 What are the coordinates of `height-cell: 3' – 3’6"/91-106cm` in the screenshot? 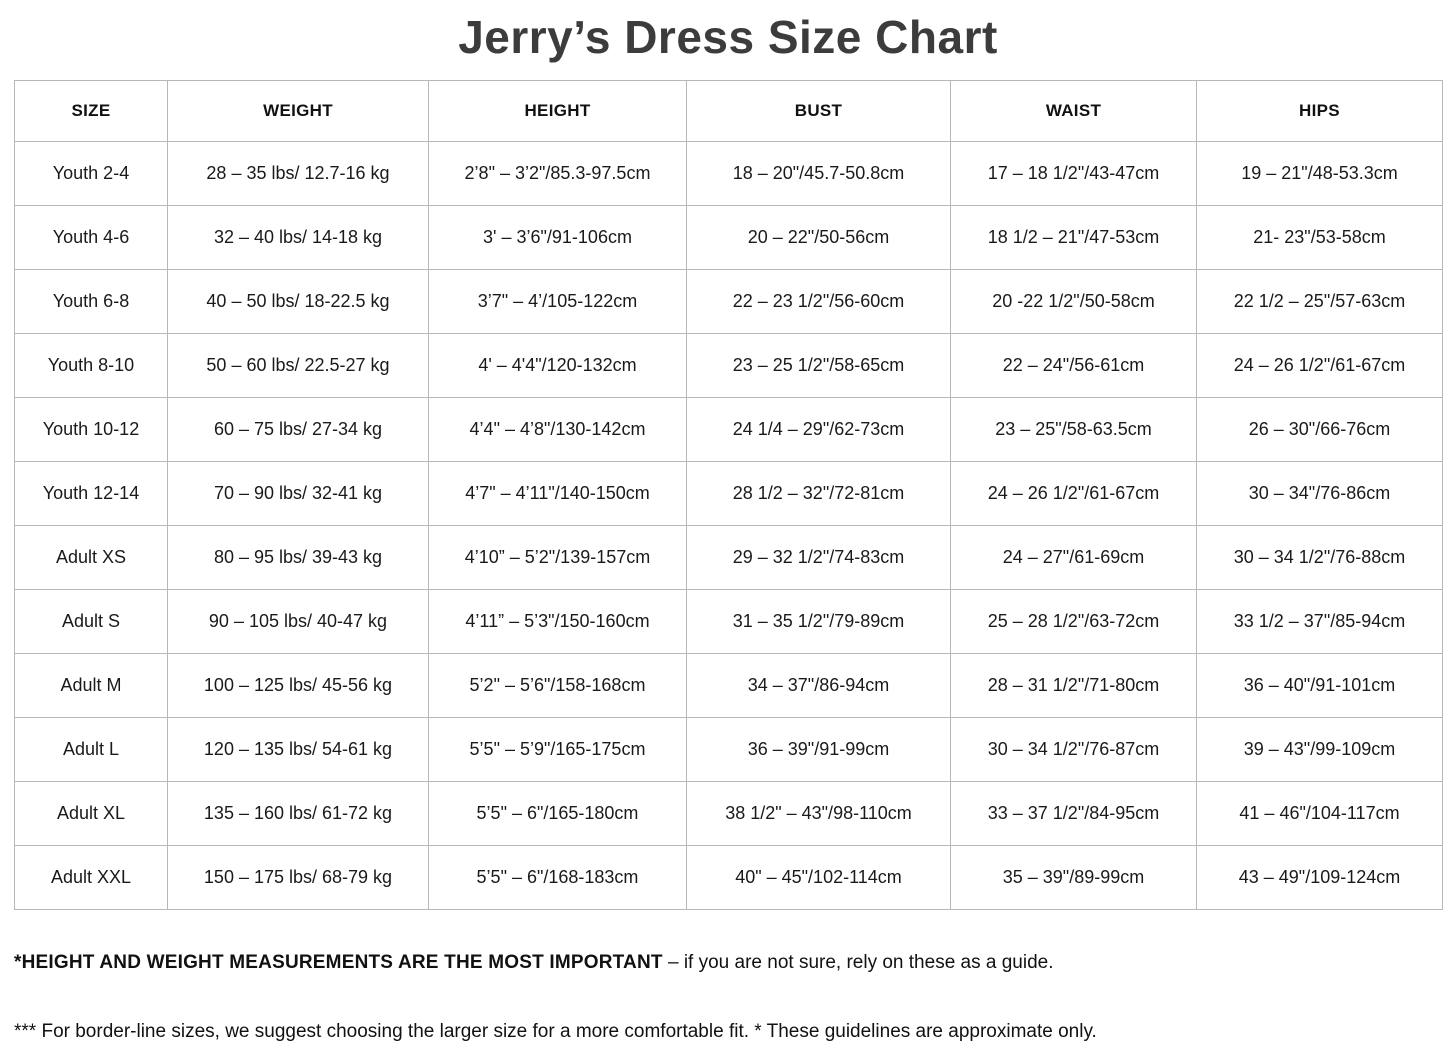 It's located at (557, 237).